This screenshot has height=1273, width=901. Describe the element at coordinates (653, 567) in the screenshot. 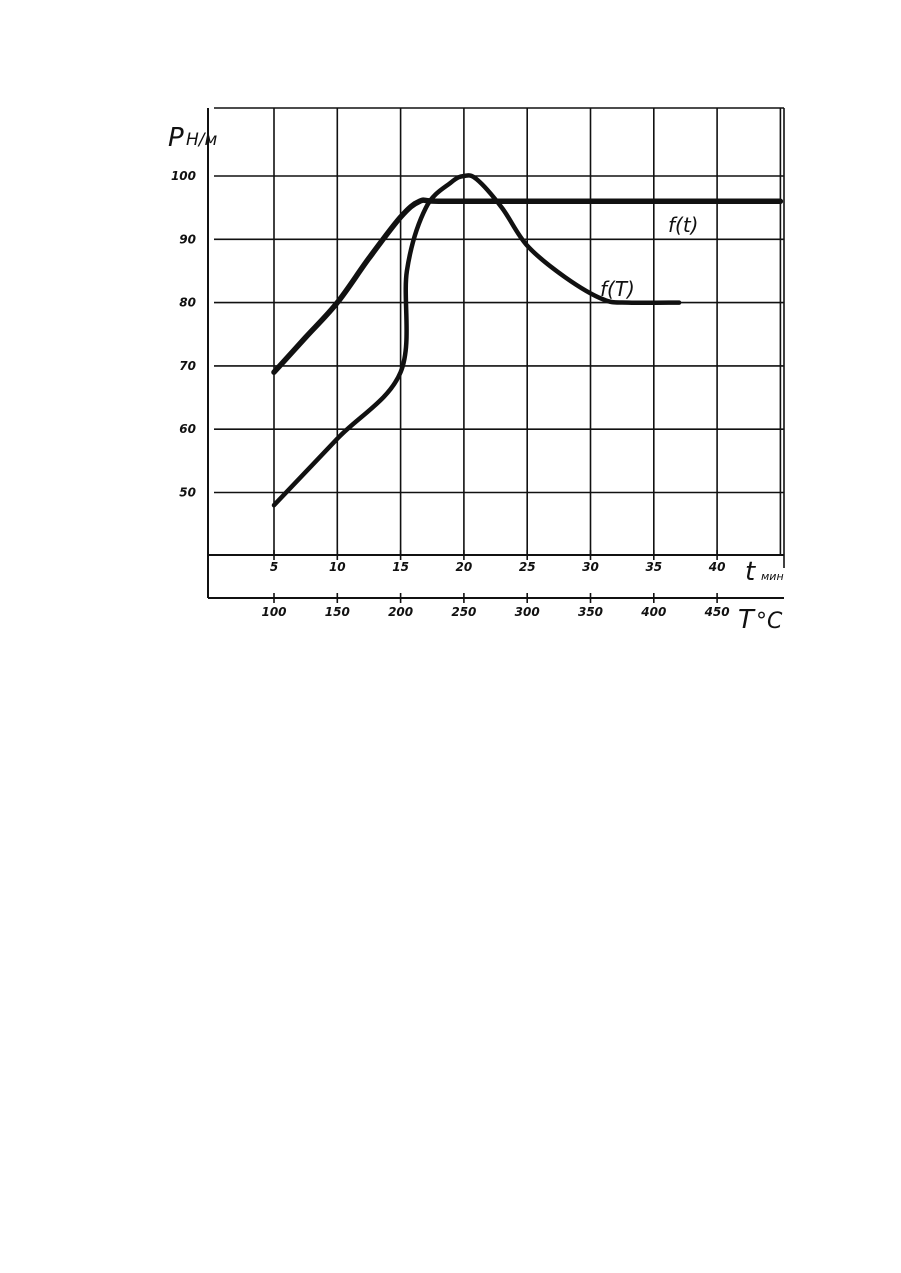

I see `t-tick-label-35: 35` at that location.